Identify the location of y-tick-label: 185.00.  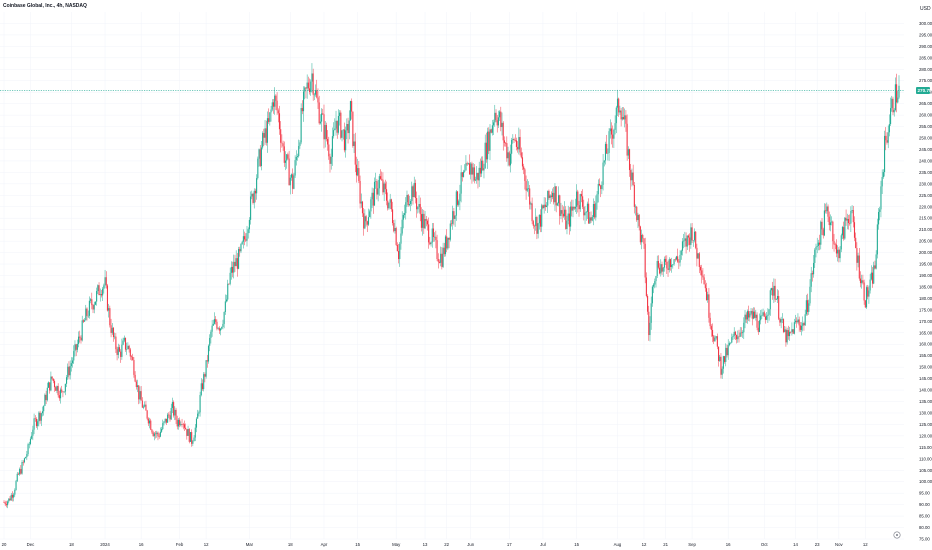
(925, 286).